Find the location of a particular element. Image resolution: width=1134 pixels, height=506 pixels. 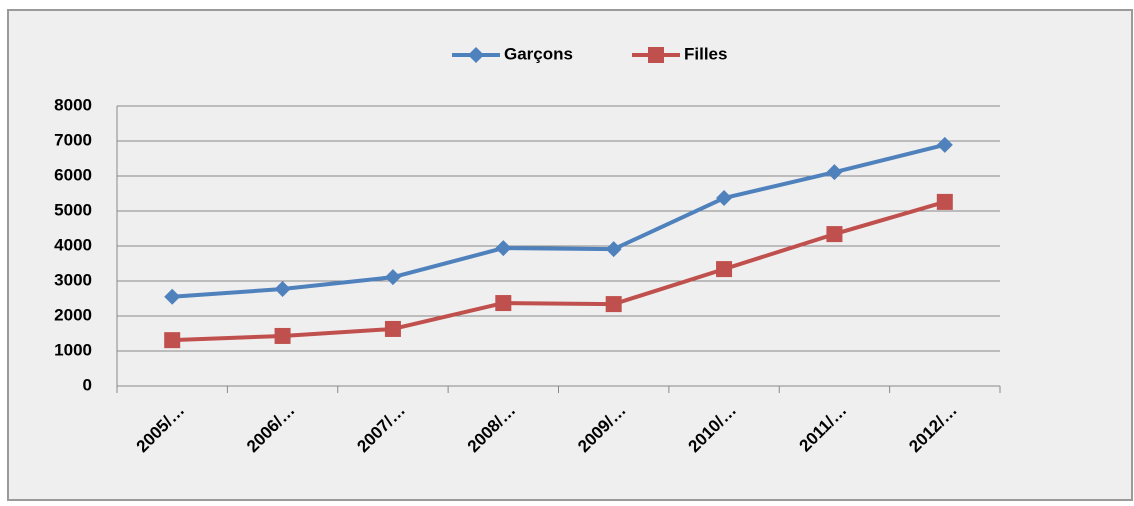

legend-label: Filles is located at coordinates (705, 53).